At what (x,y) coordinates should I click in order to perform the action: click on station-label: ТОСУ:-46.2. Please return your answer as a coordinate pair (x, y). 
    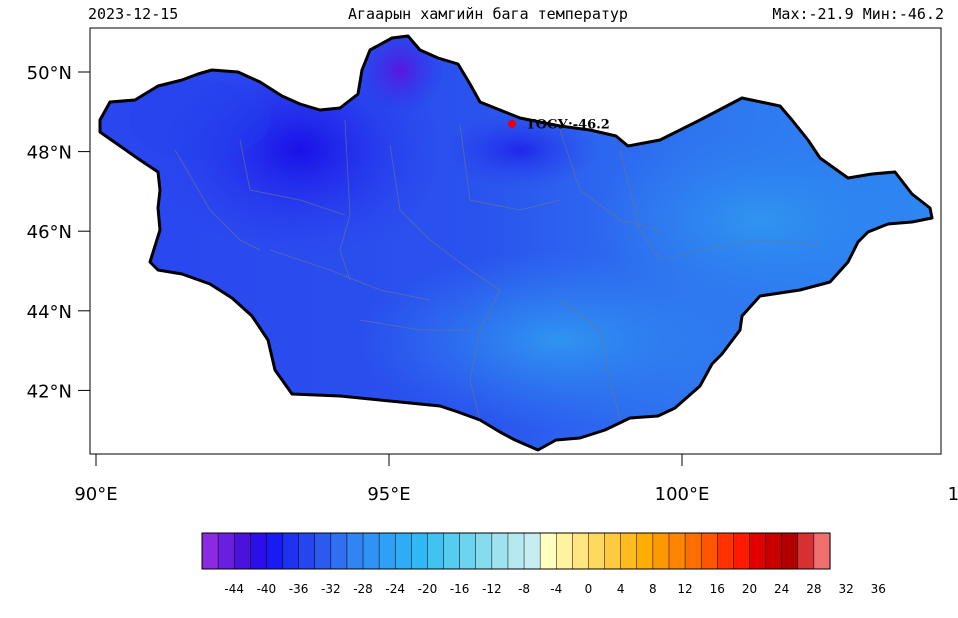
    Looking at the image, I should click on (568, 125).